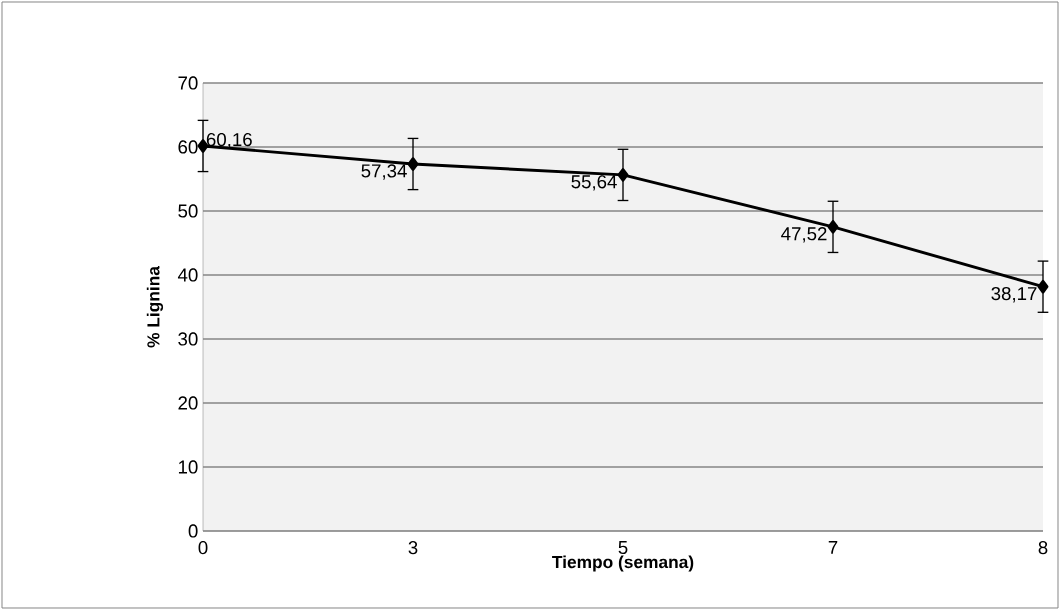 The height and width of the screenshot is (610, 1060). What do you see at coordinates (384, 172) in the screenshot?
I see `data-label: 57,34` at bounding box center [384, 172].